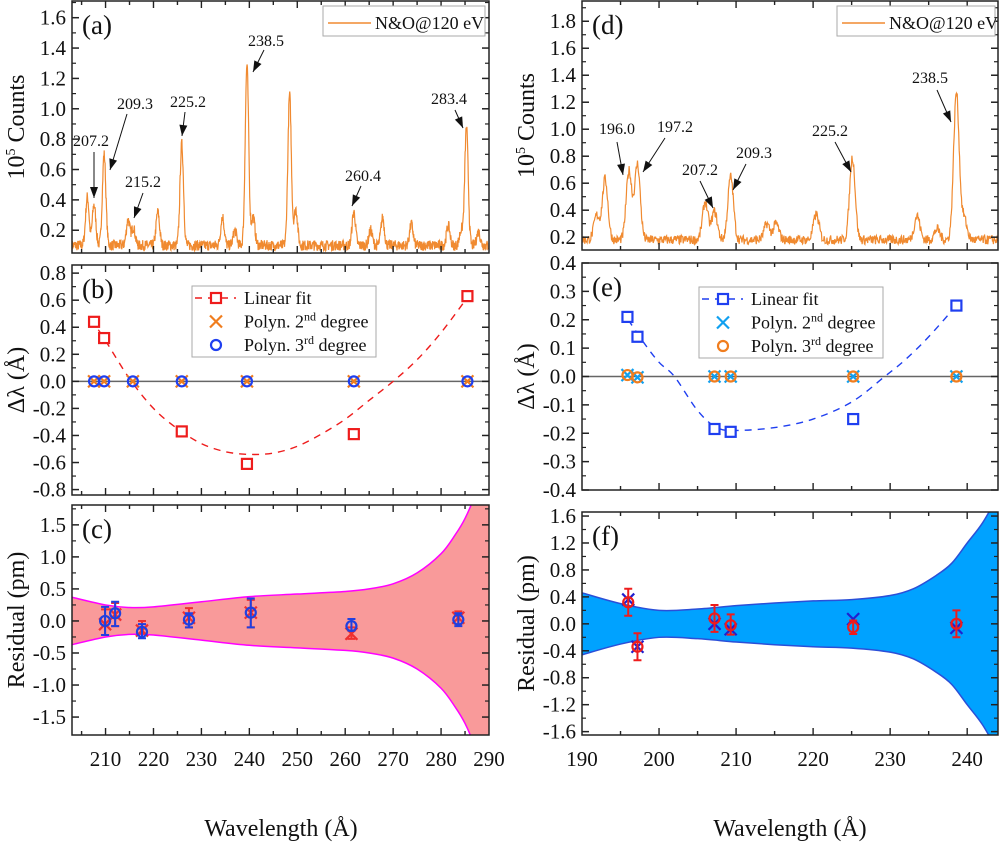 The image size is (1000, 843). Describe the element at coordinates (563, 291) in the screenshot. I see `y-tick-label: 0.3` at that location.